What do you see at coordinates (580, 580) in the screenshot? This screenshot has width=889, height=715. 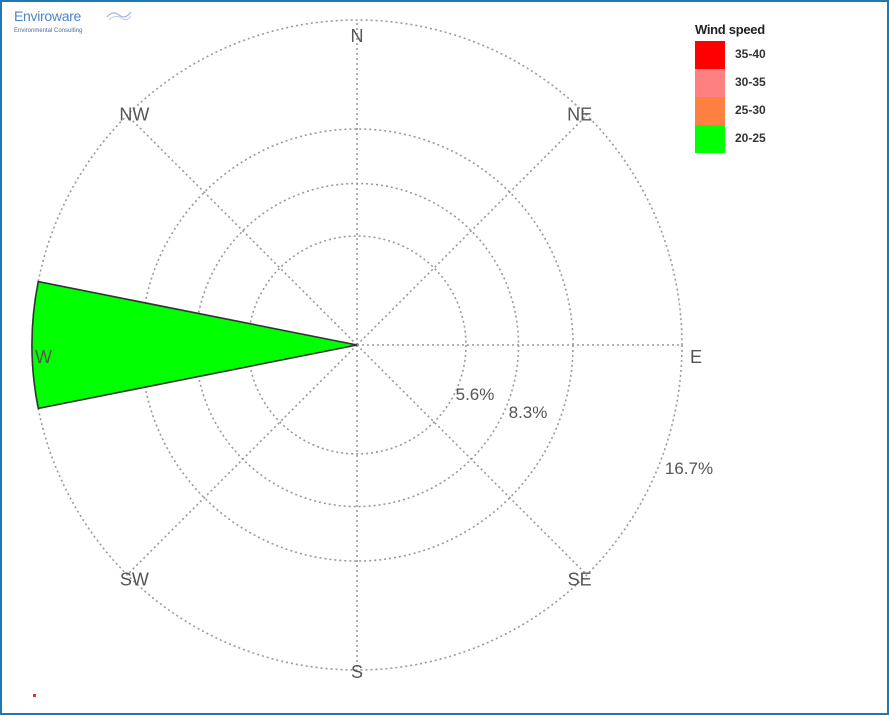 I see `direction-label-SE: SE` at bounding box center [580, 580].